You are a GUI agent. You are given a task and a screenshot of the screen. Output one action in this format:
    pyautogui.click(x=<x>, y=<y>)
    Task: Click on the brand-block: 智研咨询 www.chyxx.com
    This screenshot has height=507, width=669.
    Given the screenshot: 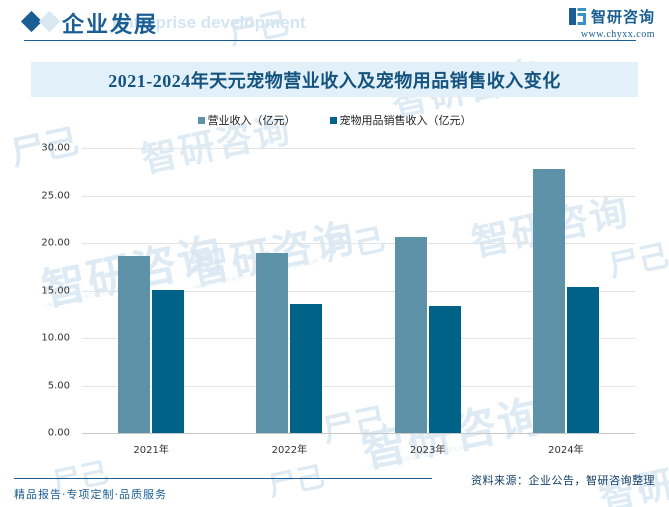 What is the action you would take?
    pyautogui.click(x=611, y=23)
    